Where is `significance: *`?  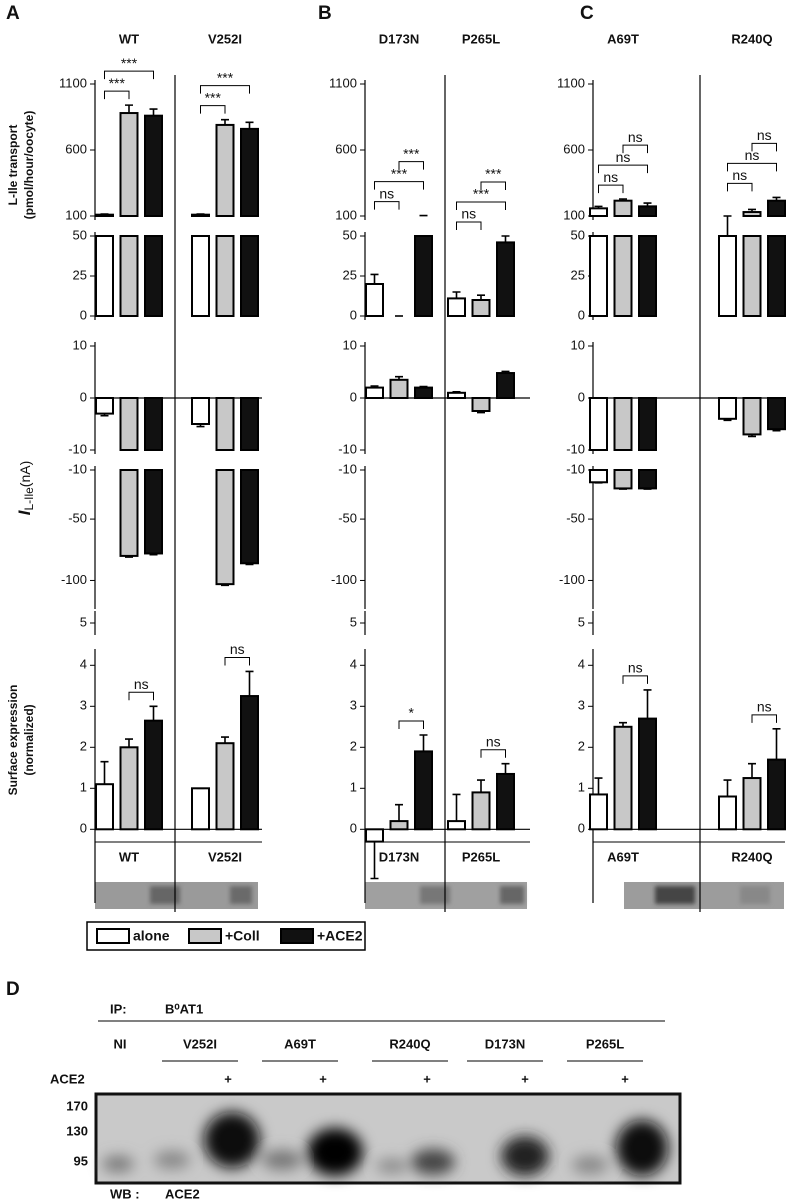
significance: * is located at coordinates (412, 713).